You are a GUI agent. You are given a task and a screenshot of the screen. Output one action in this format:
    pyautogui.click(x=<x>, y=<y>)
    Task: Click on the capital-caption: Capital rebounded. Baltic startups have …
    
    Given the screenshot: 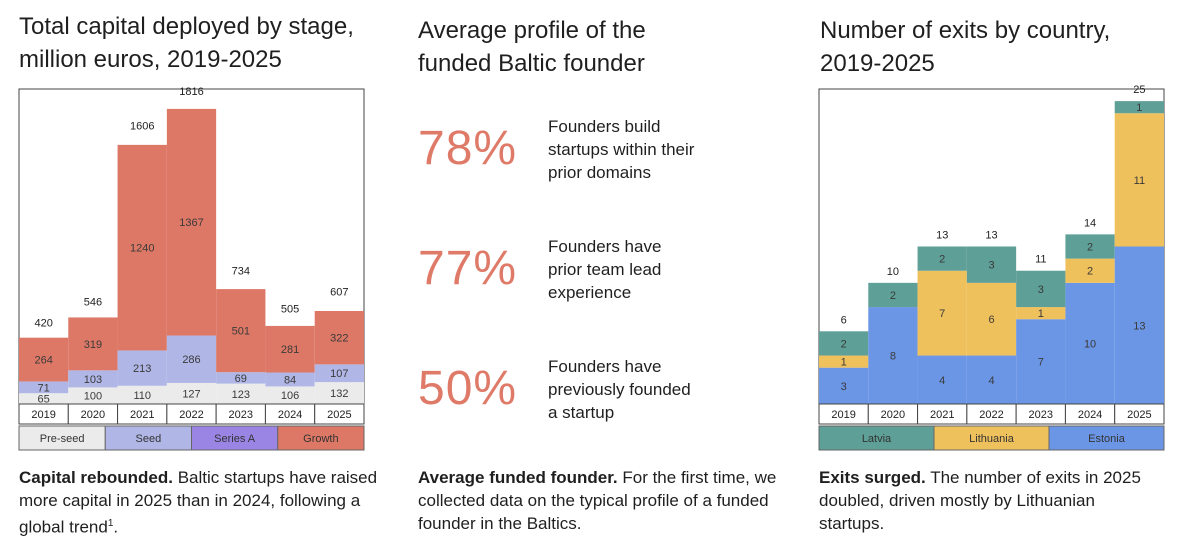 What is the action you would take?
    pyautogui.click(x=199, y=502)
    